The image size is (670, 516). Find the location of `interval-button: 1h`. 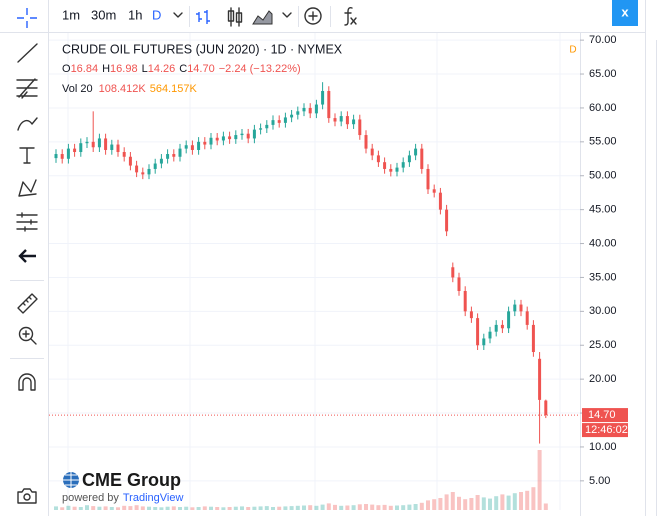

interval-button: 1h is located at coordinates (135, 14).